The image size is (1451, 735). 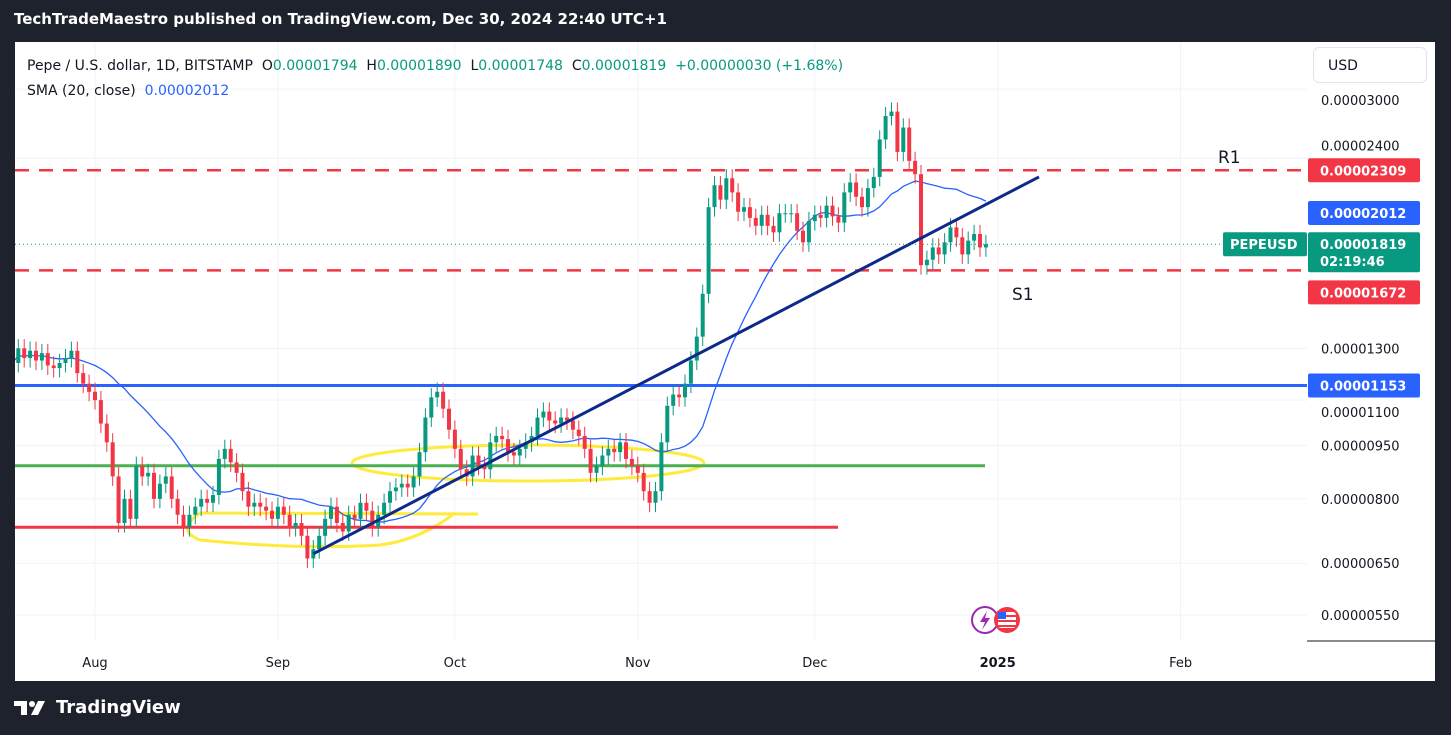 What do you see at coordinates (1352, 262) in the screenshot?
I see `countdown-tag: 02:19:46` at bounding box center [1352, 262].